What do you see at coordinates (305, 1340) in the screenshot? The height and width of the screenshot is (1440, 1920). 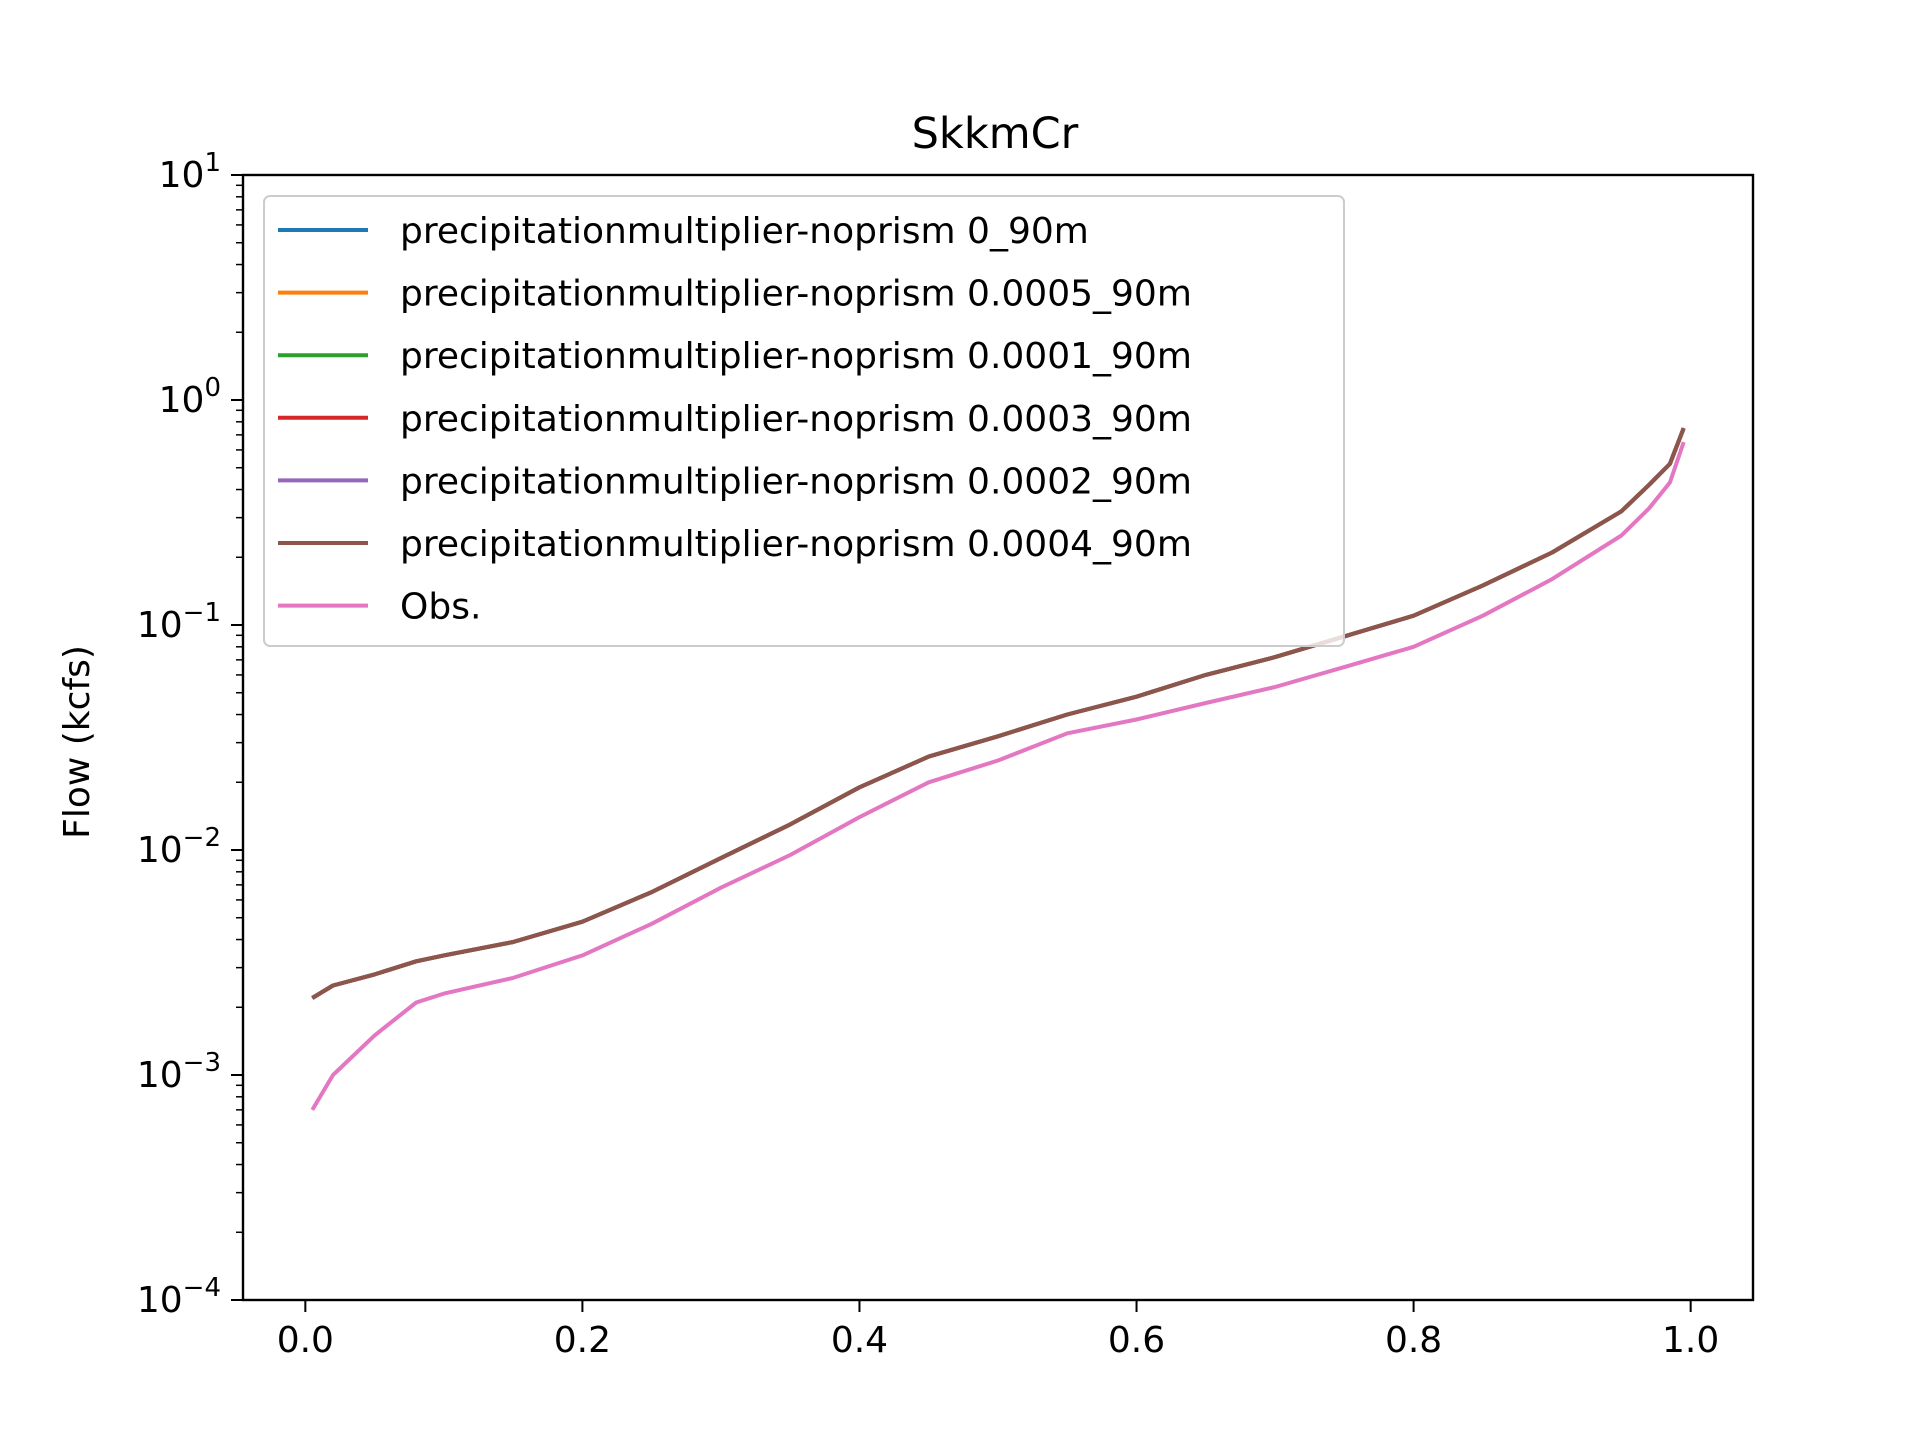 I see `x-tick-label: 0.0` at bounding box center [305, 1340].